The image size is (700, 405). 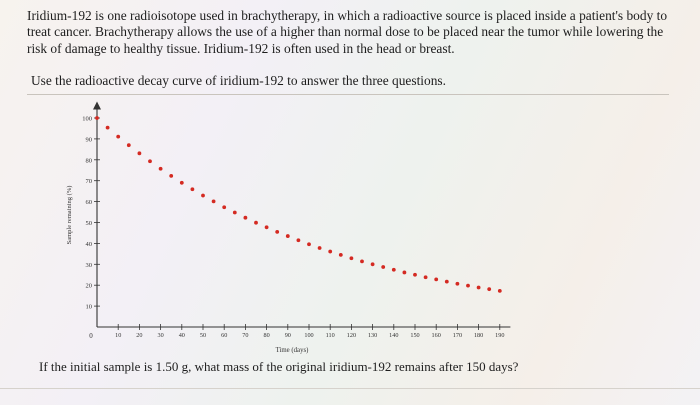 I want to click on y-tick-label: 40, so click(x=89, y=244).